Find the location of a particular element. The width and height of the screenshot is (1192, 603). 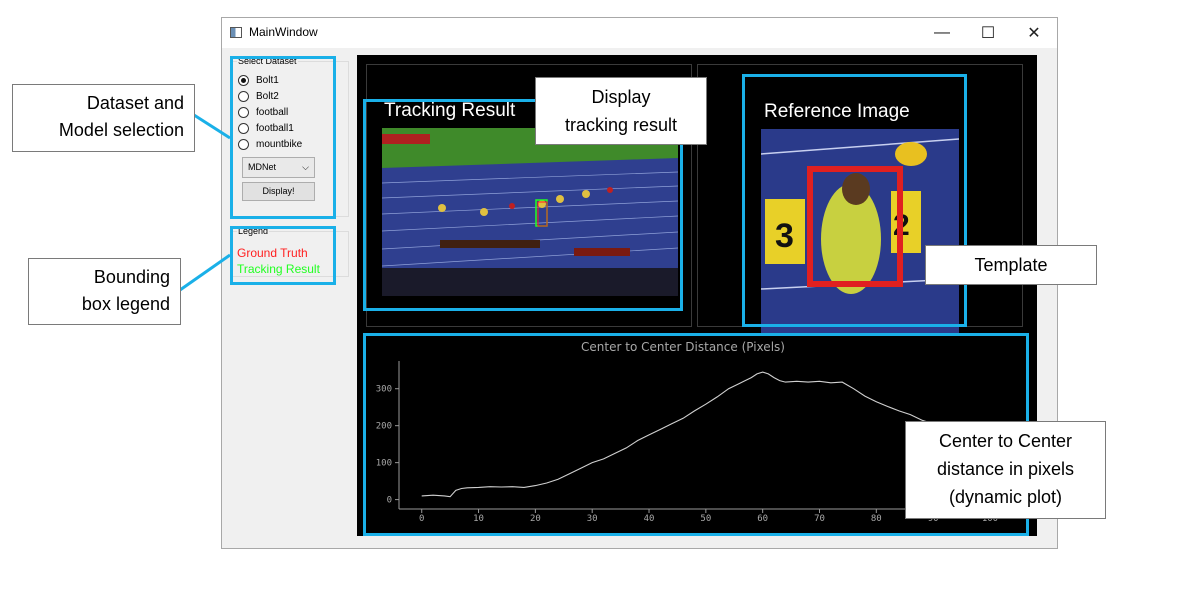

svg-text: 3 is located at coordinates (784, 236).